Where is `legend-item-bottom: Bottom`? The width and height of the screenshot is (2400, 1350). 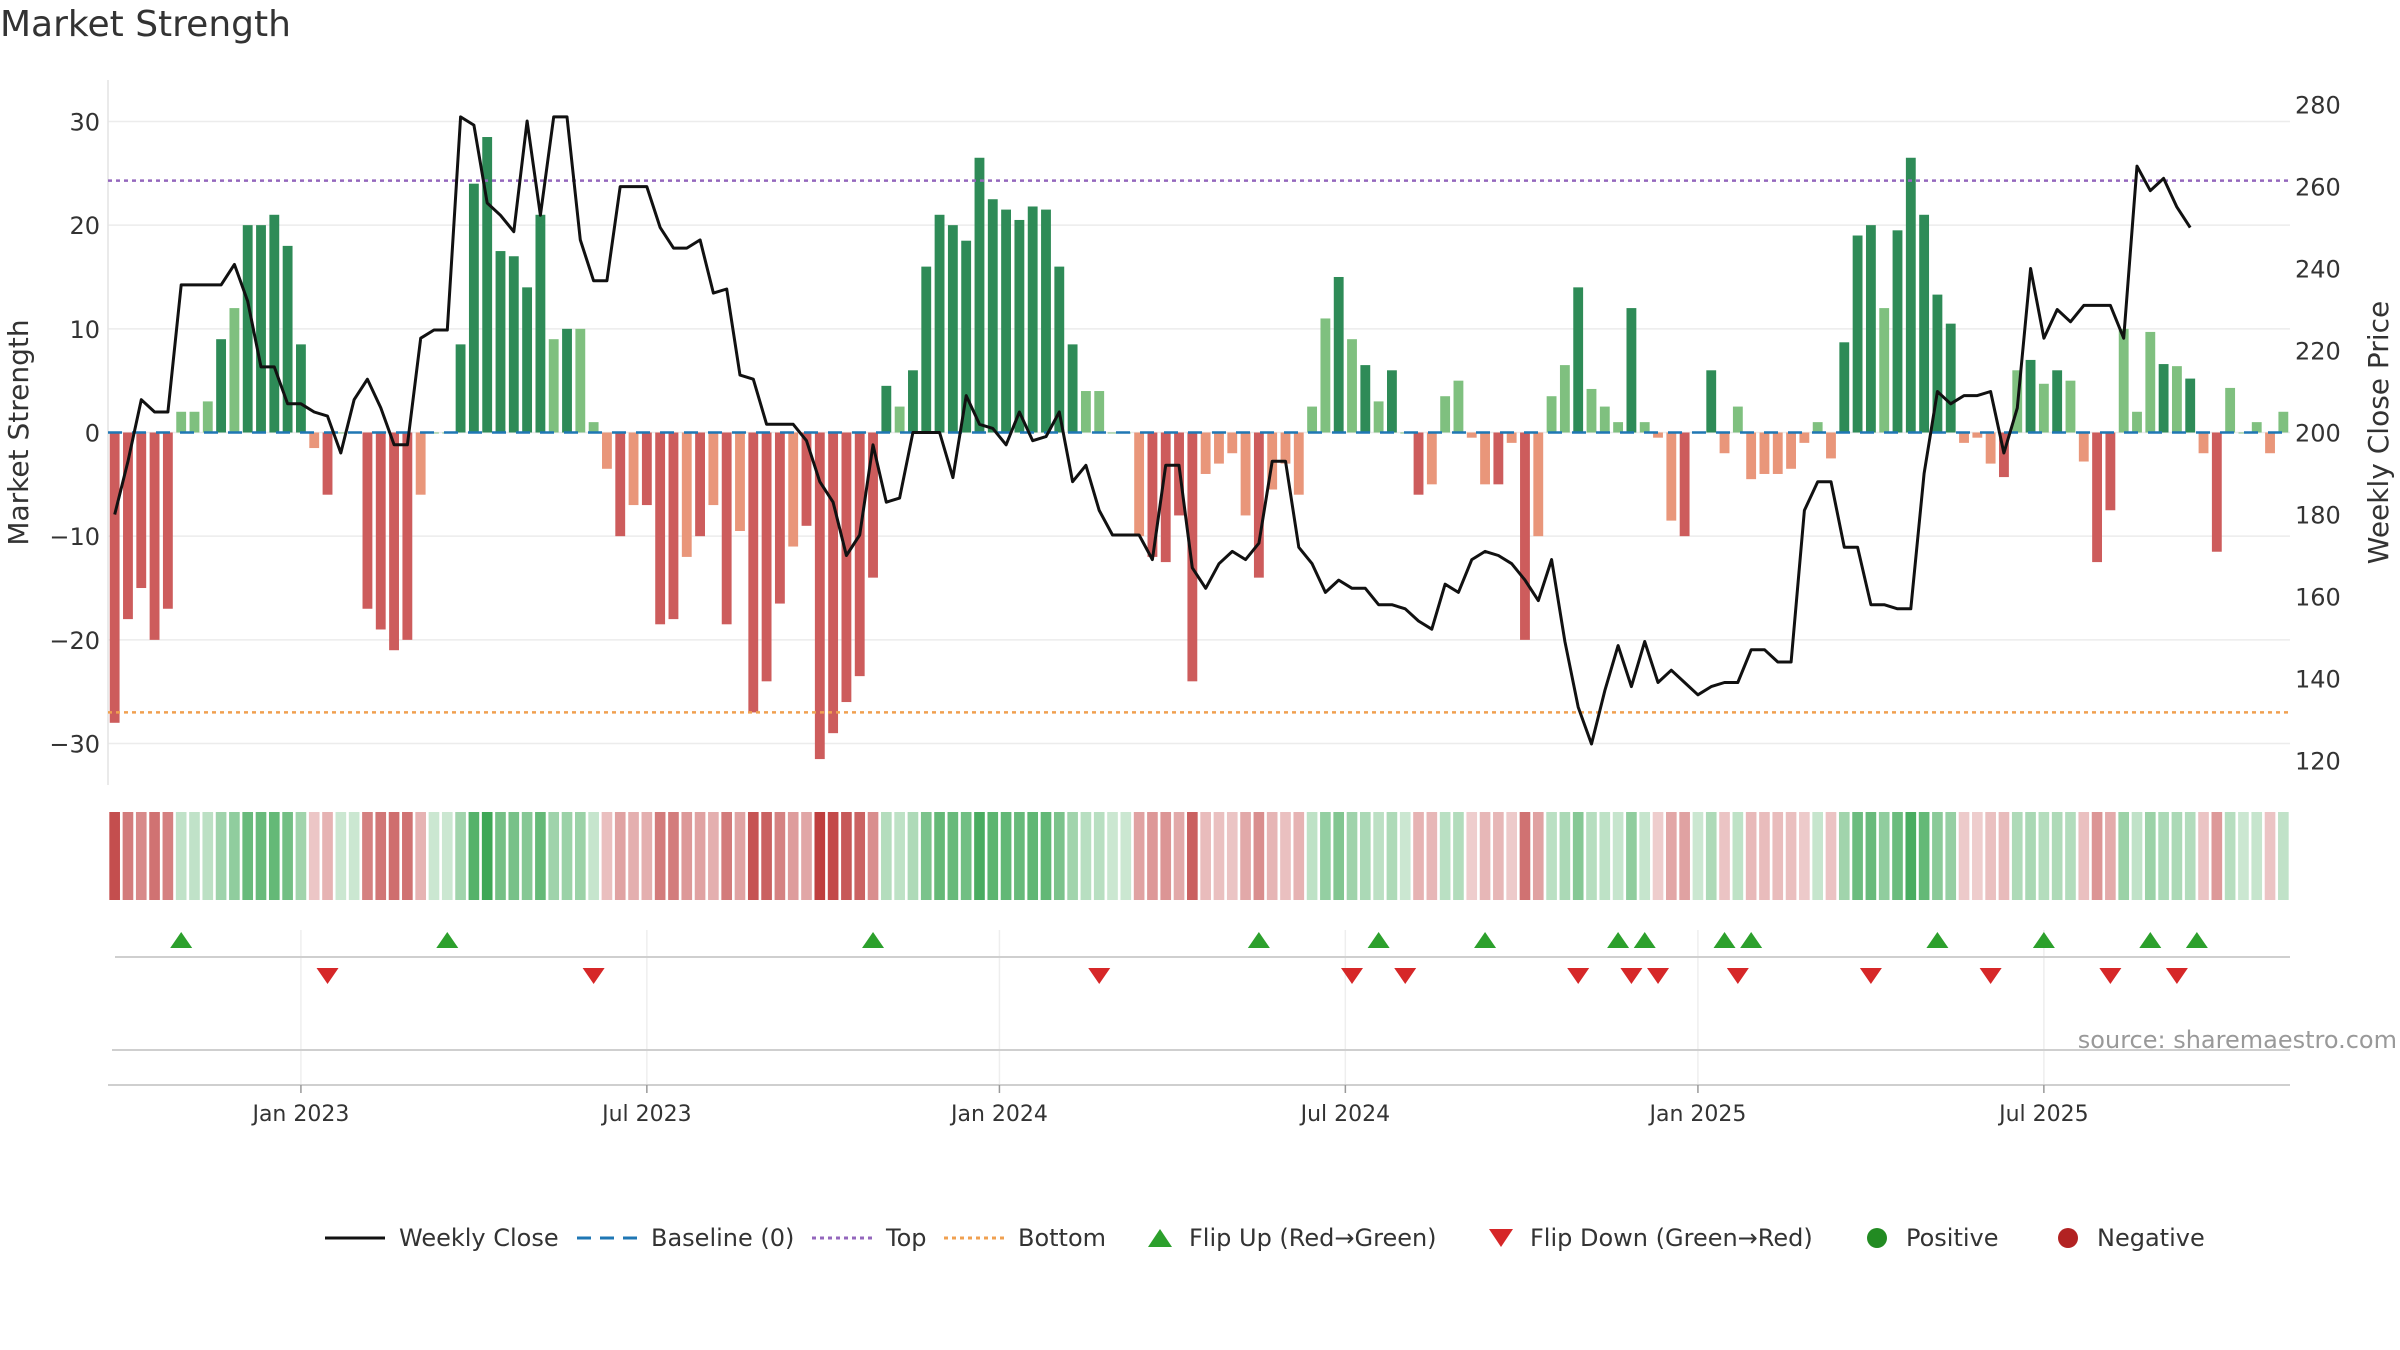 legend-item-bottom: Bottom is located at coordinates (1025, 1238).